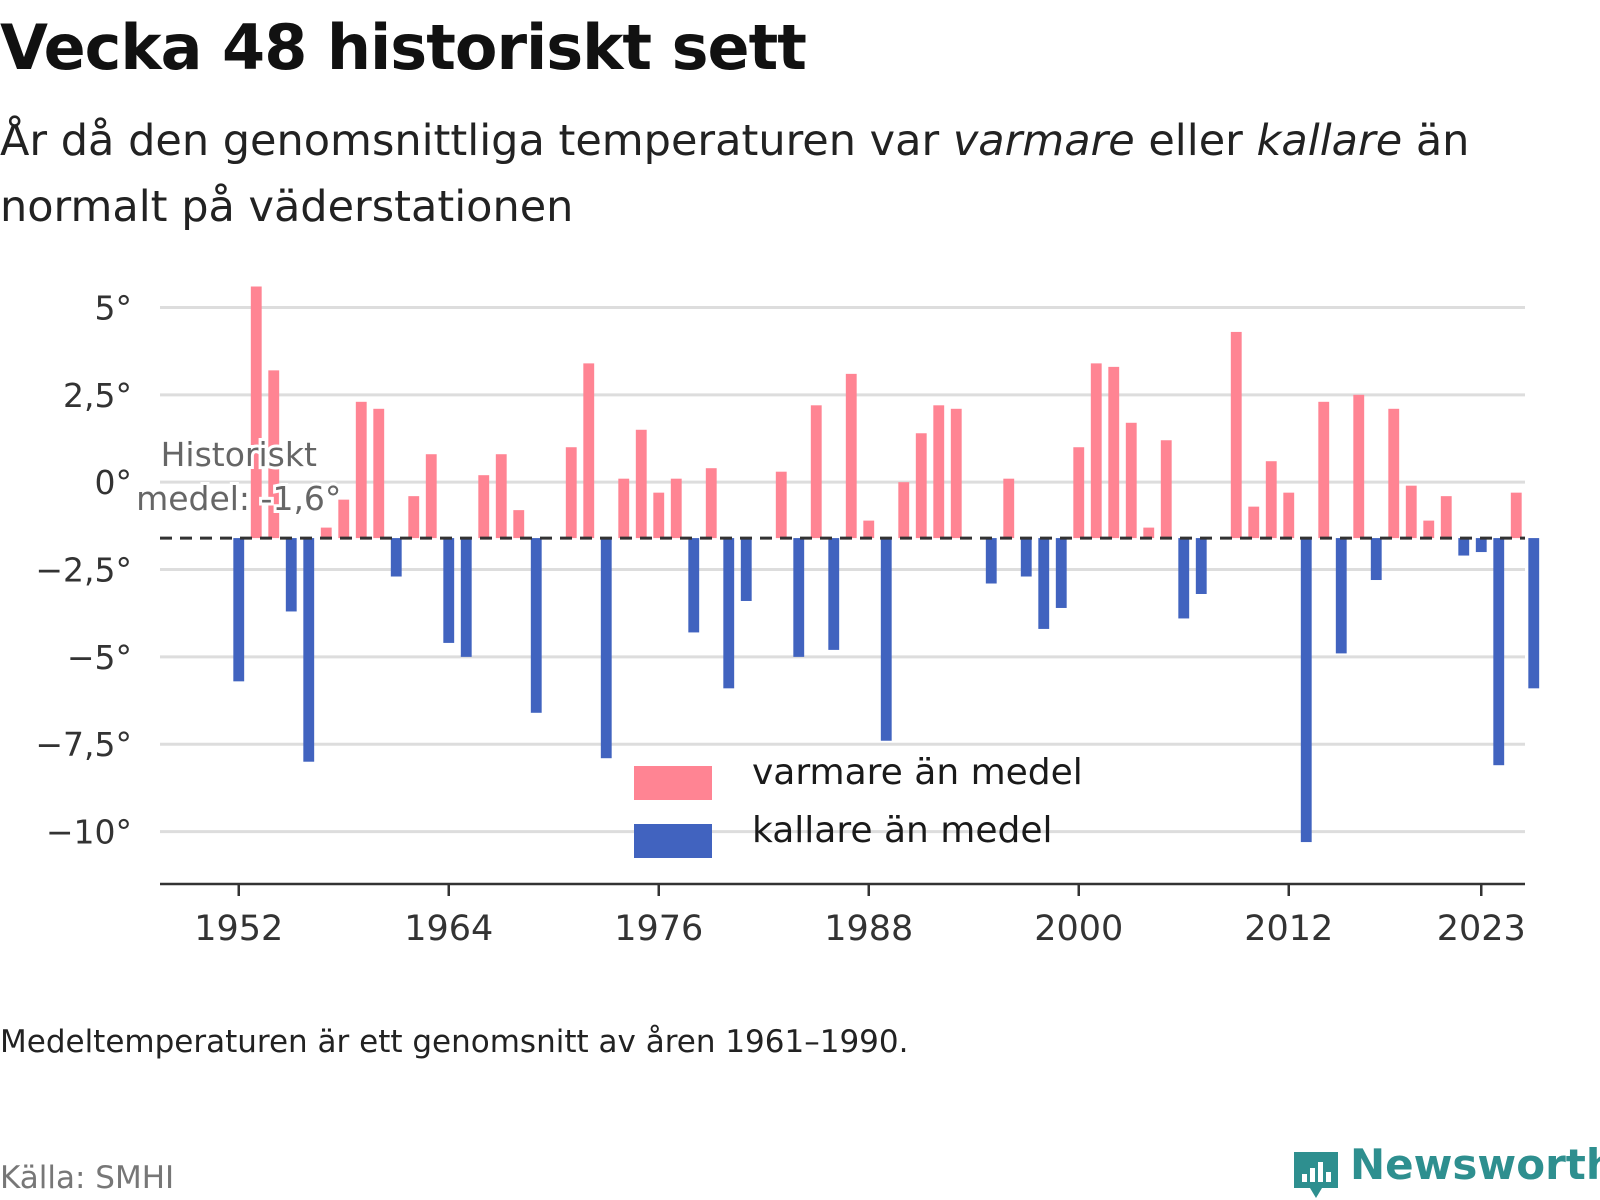  Describe the element at coordinates (1043, 141) in the screenshot. I see `subtitle-varmare: varmare` at that location.